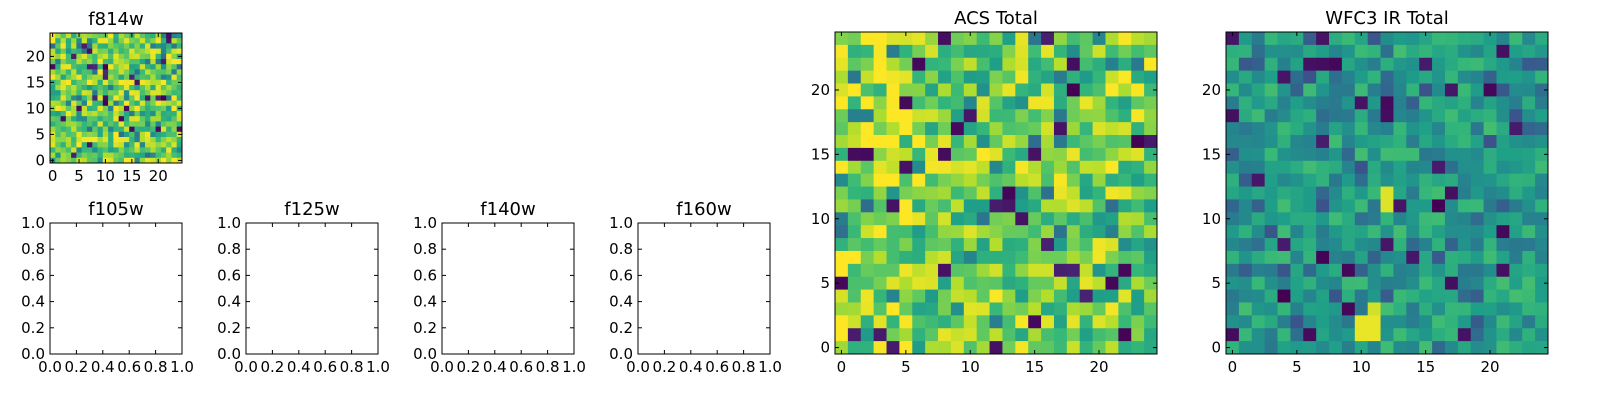 This screenshot has width=1600, height=400. What do you see at coordinates (996, 18) in the screenshot?
I see `panel-title: ACS Total` at bounding box center [996, 18].